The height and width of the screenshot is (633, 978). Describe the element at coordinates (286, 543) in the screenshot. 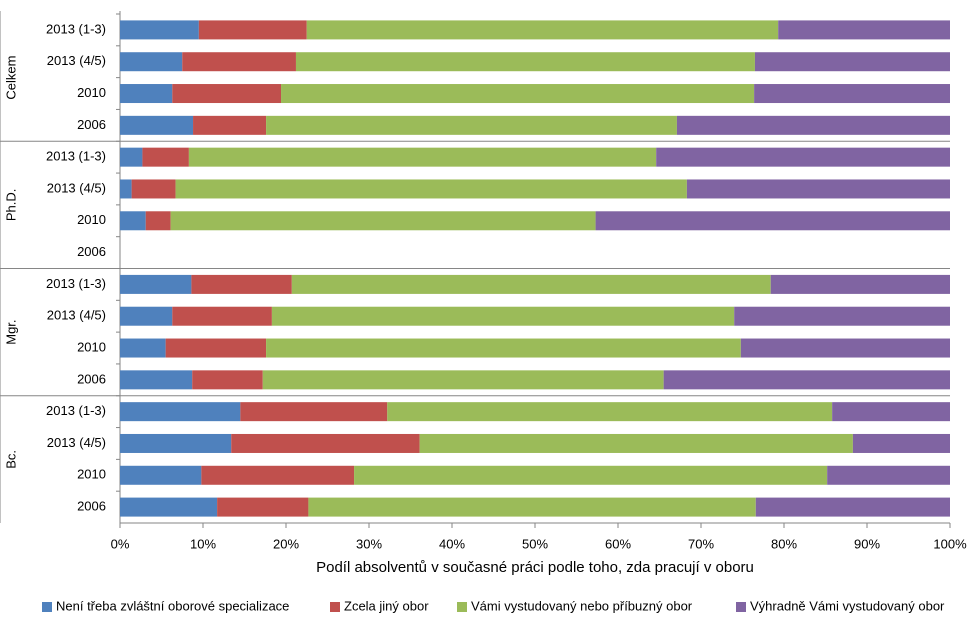

I see `x-tick-label: 20%` at that location.